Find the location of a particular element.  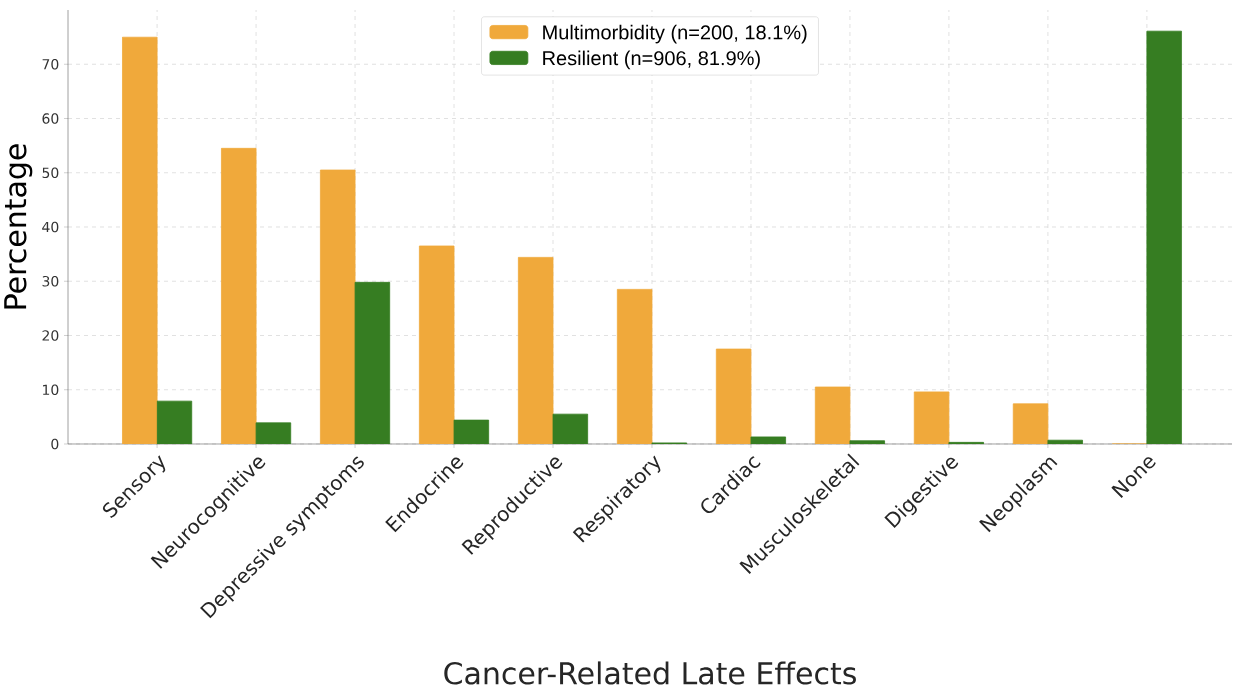

y-tick-label: 70 is located at coordinates (50, 64).